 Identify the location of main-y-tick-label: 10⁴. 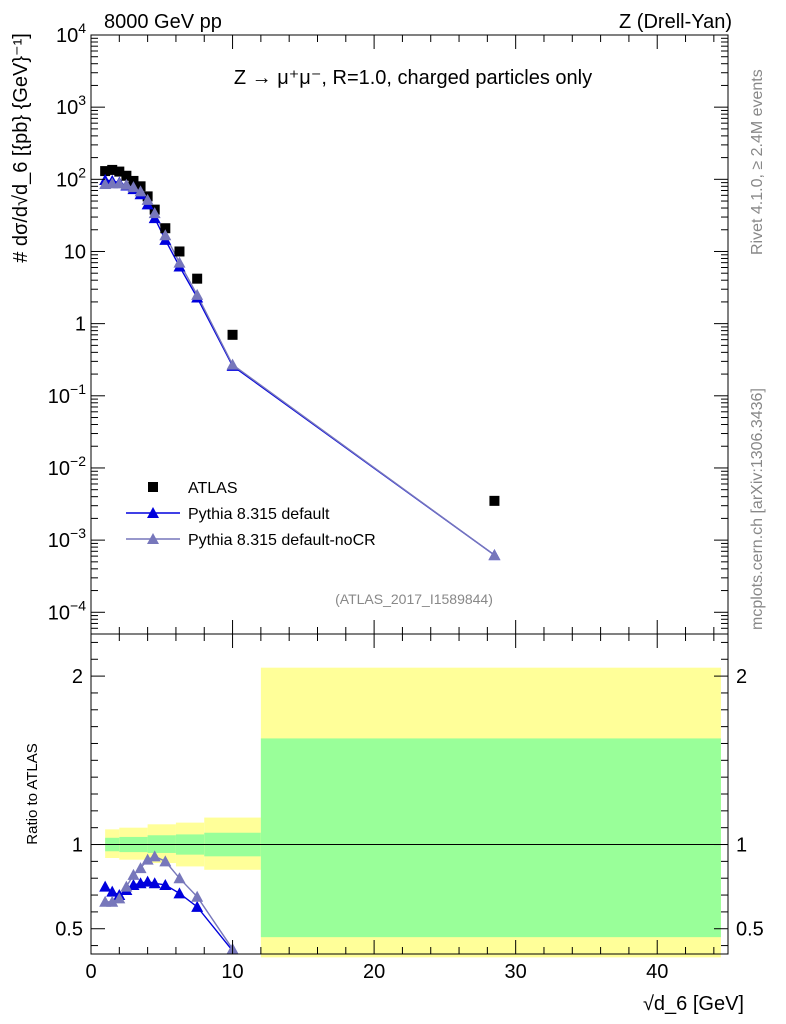
(71, 33).